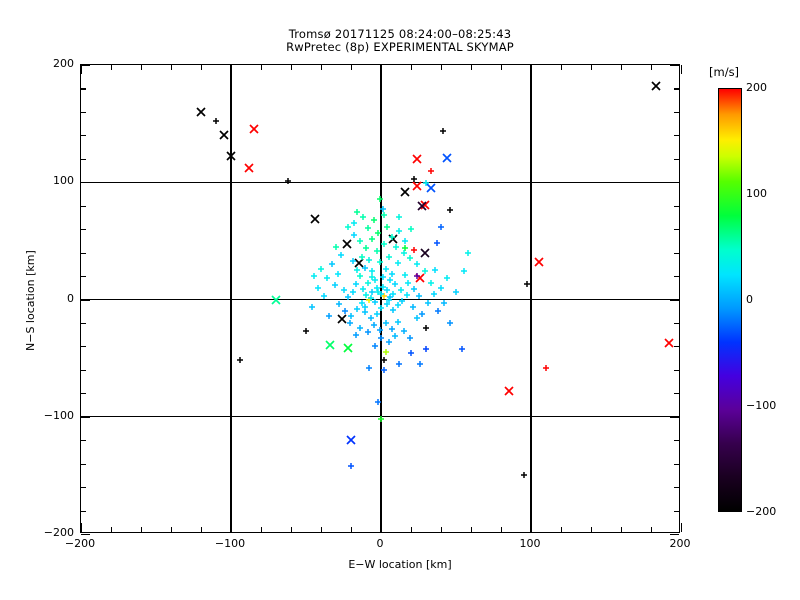  I want to click on gridline-horizontal, so click(380, 417).